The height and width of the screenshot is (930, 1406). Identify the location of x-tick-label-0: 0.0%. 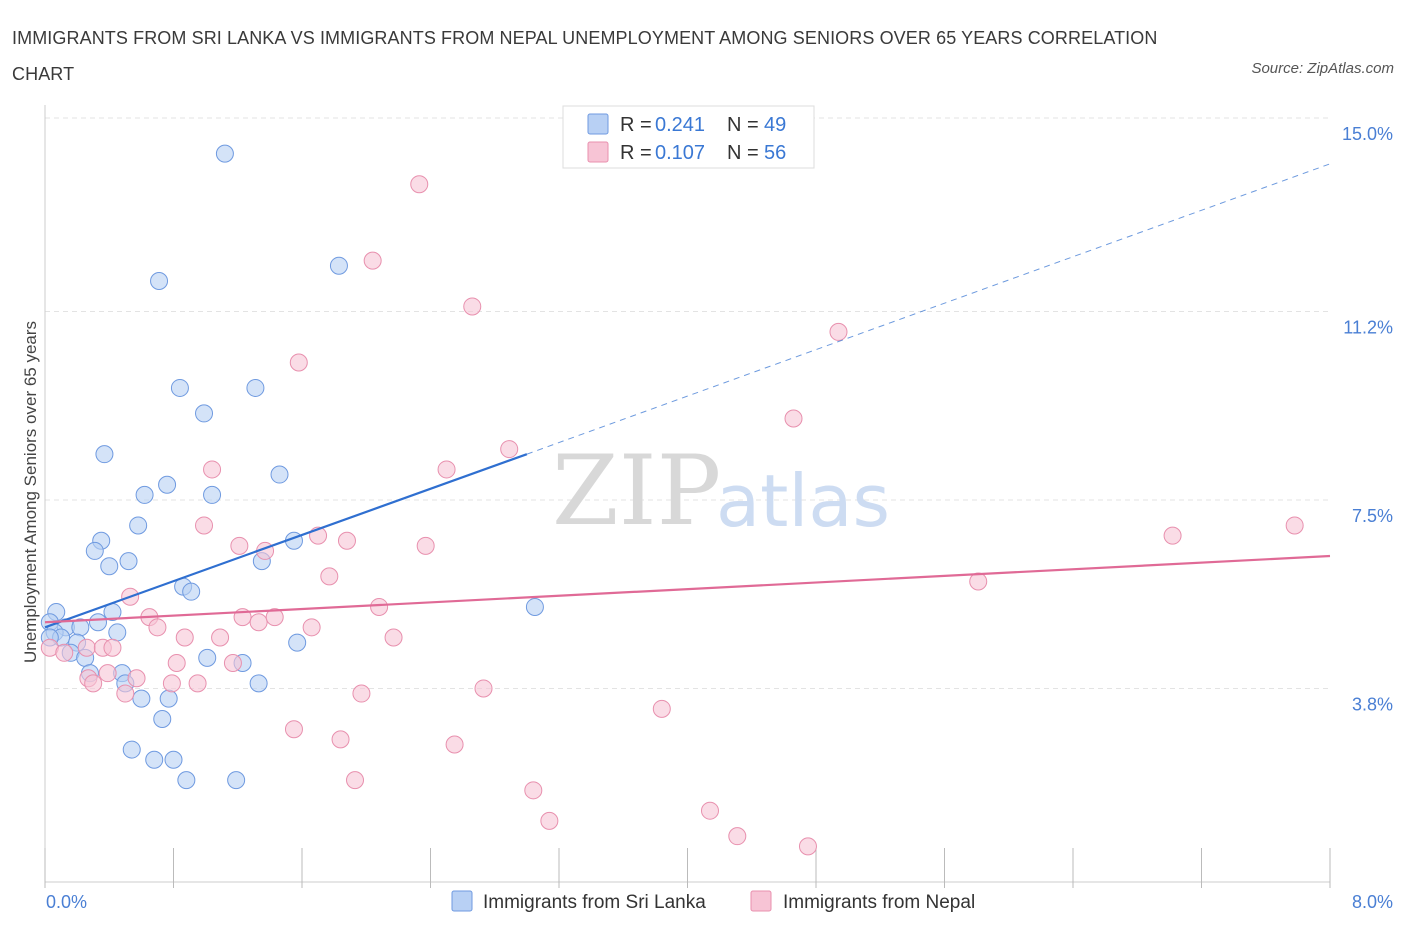
(66, 902).